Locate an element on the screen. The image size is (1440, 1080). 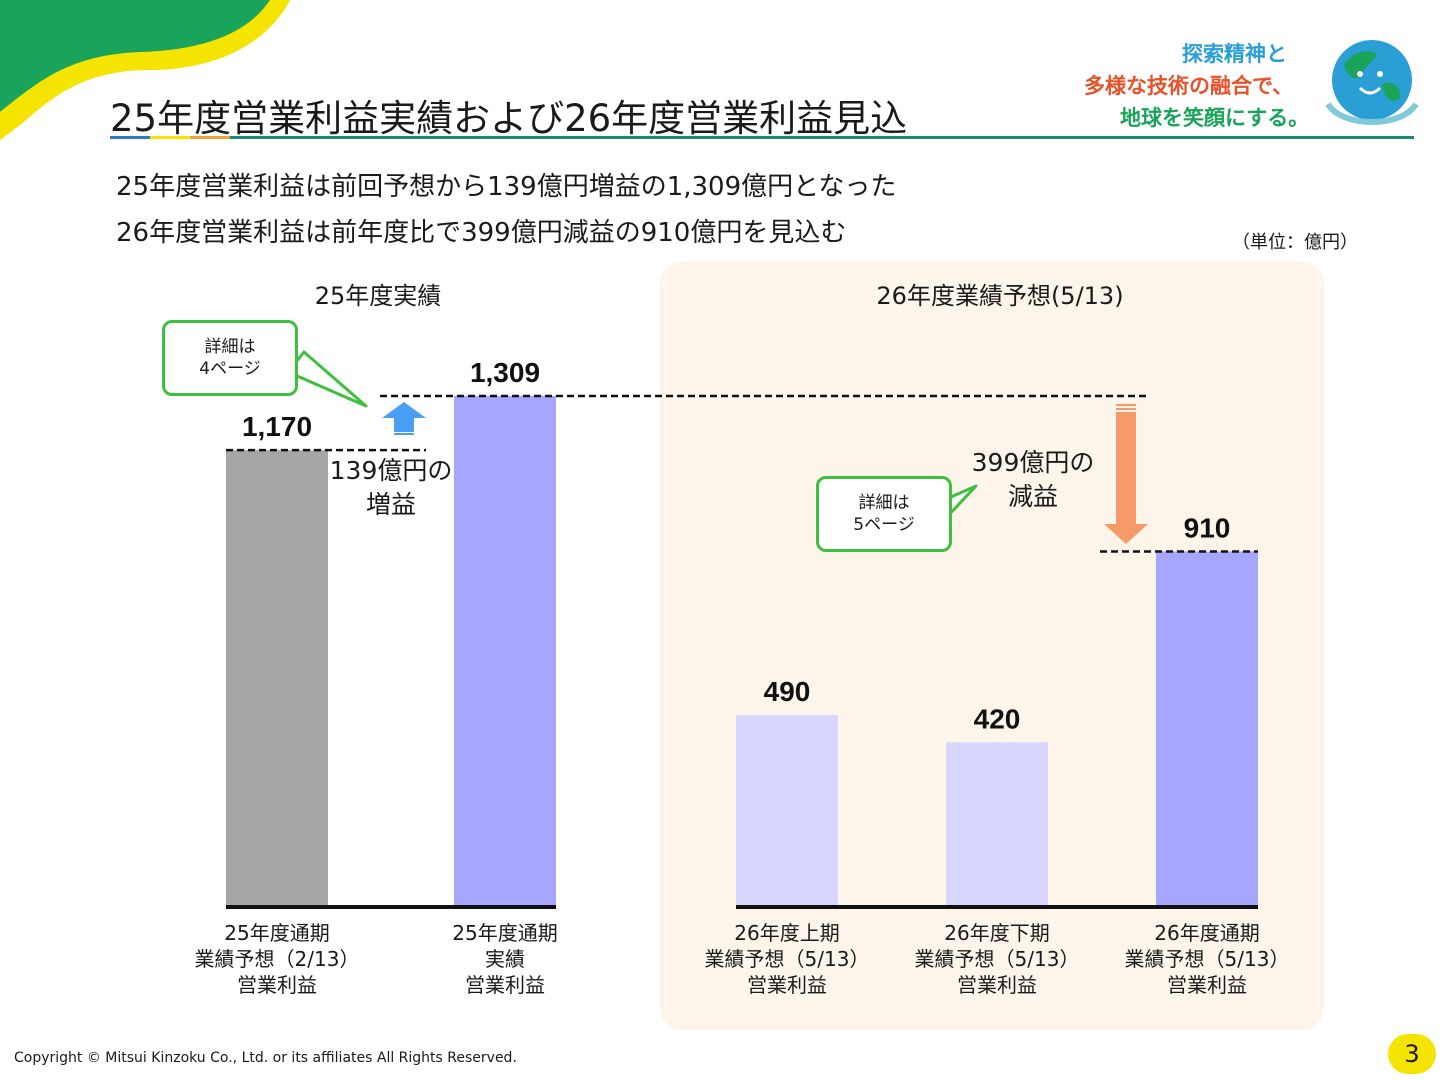
value-label-3: 490 is located at coordinates (787, 691).